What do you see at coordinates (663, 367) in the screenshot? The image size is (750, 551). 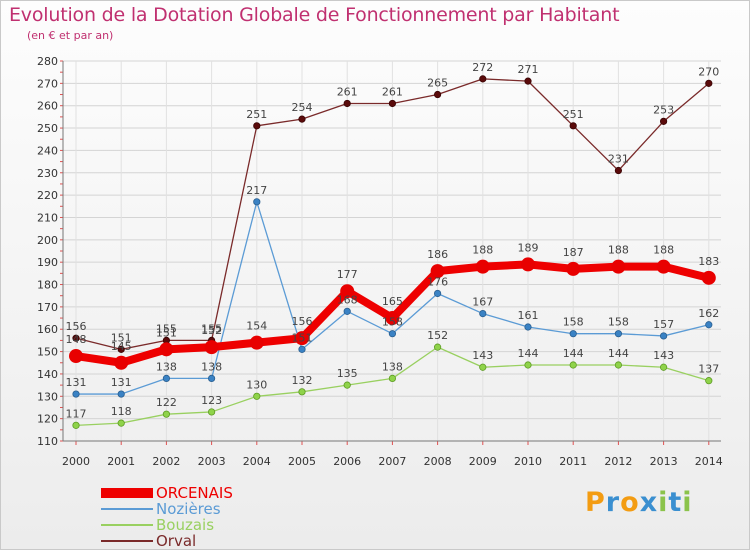 I see `point-bouzais-2013` at bounding box center [663, 367].